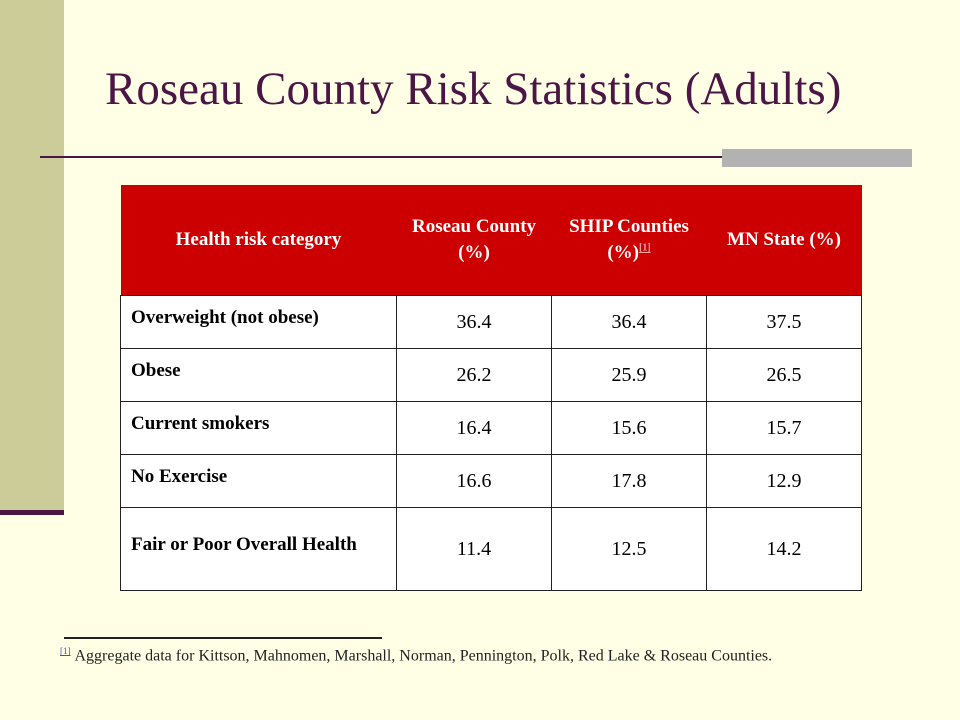 Image resolution: width=960 pixels, height=720 pixels. Describe the element at coordinates (258, 240) in the screenshot. I see `header-category: Health risk category` at that location.